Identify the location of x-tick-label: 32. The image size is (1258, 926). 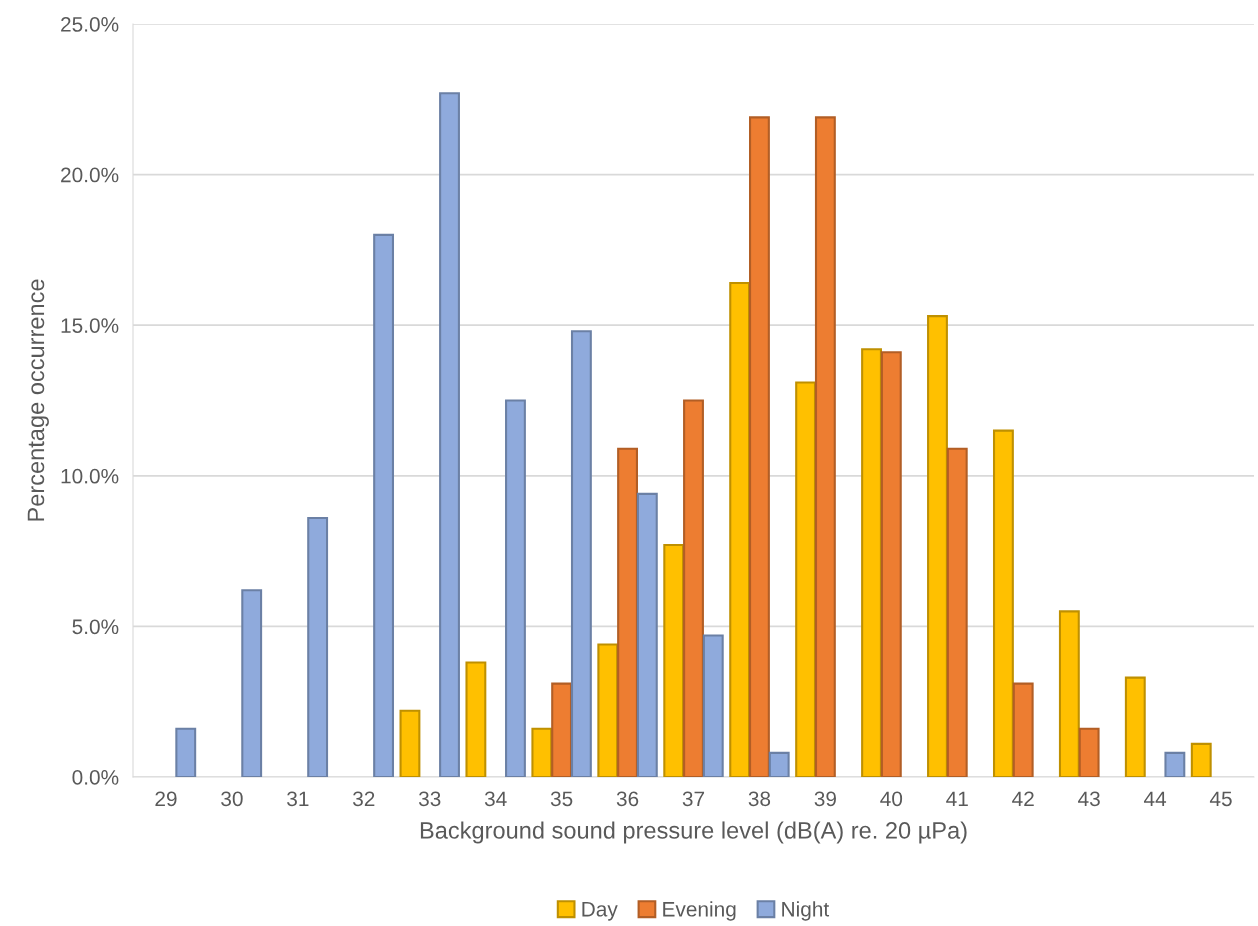
(364, 799).